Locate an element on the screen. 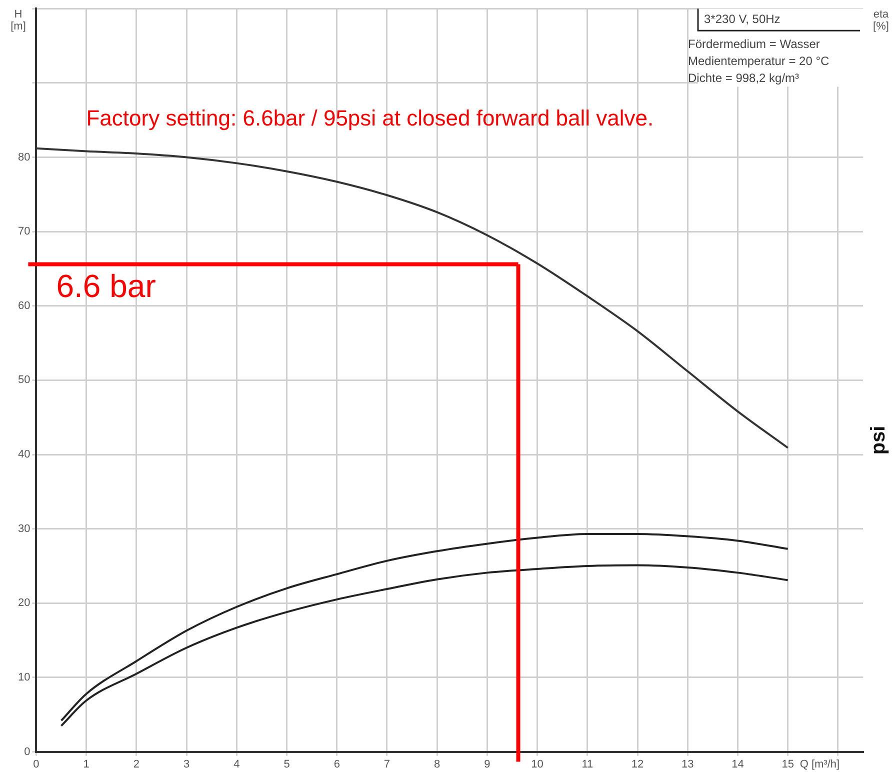 The height and width of the screenshot is (773, 893). x-tick-label: 8 is located at coordinates (437, 764).